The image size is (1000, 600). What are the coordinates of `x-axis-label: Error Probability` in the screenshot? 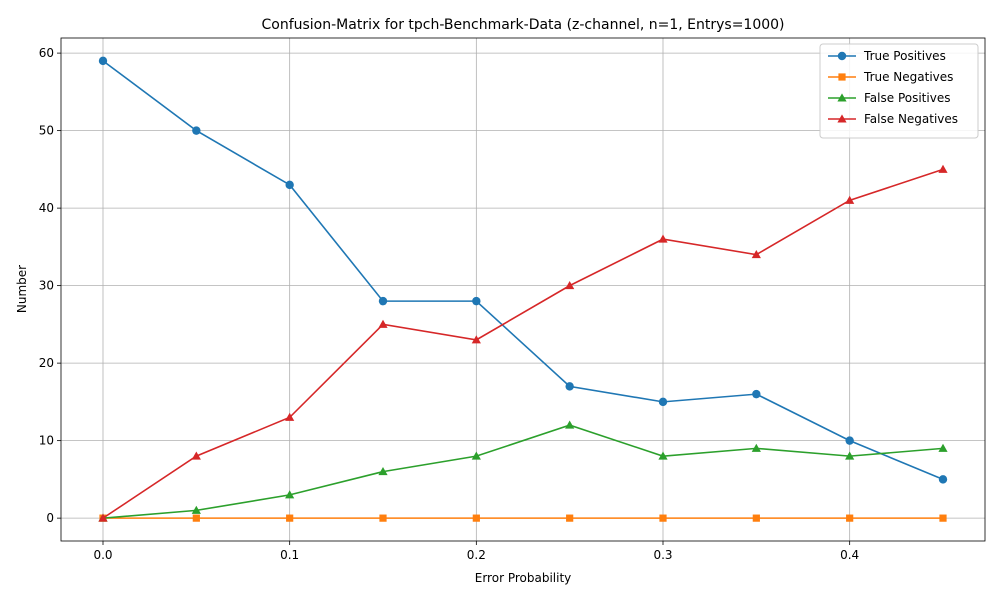 It's located at (523, 578).